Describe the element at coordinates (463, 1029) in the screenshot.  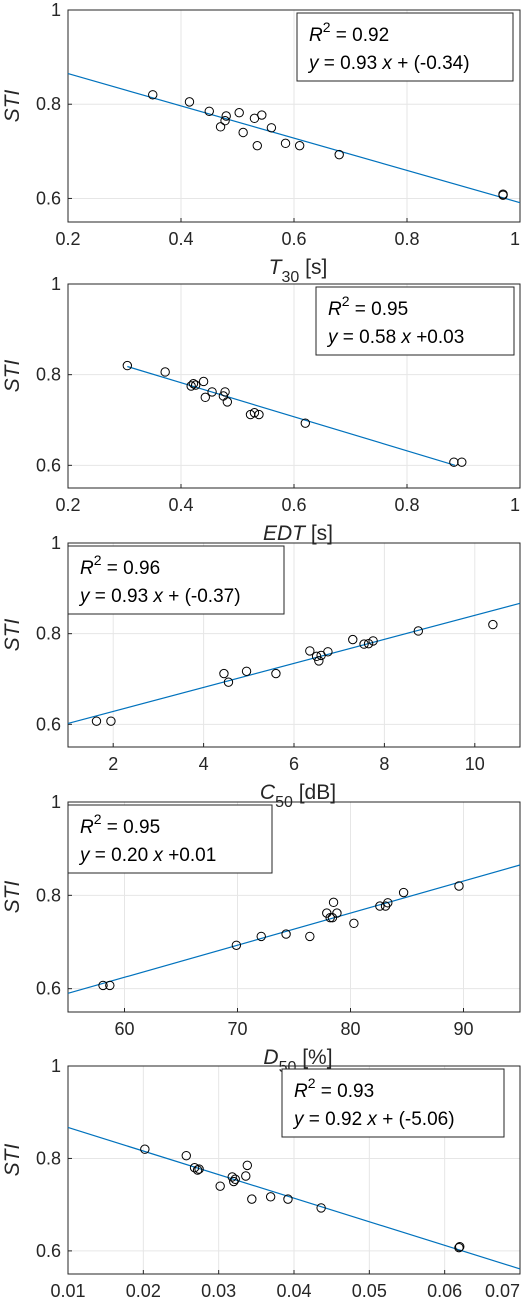
I see `x-tick-label: 90` at that location.